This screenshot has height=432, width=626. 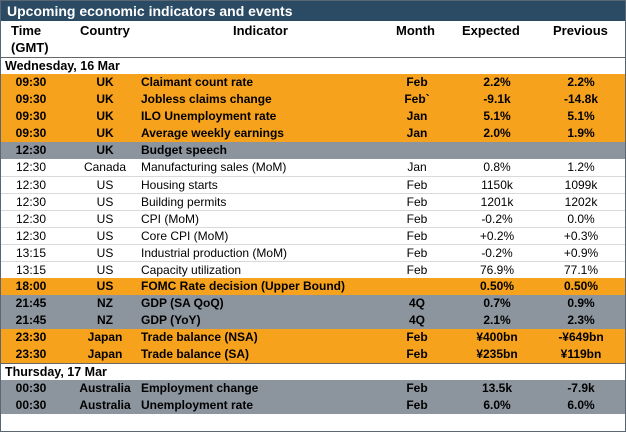 I want to click on section-date-label: Wednesday, 16 Mar, so click(x=62, y=66).